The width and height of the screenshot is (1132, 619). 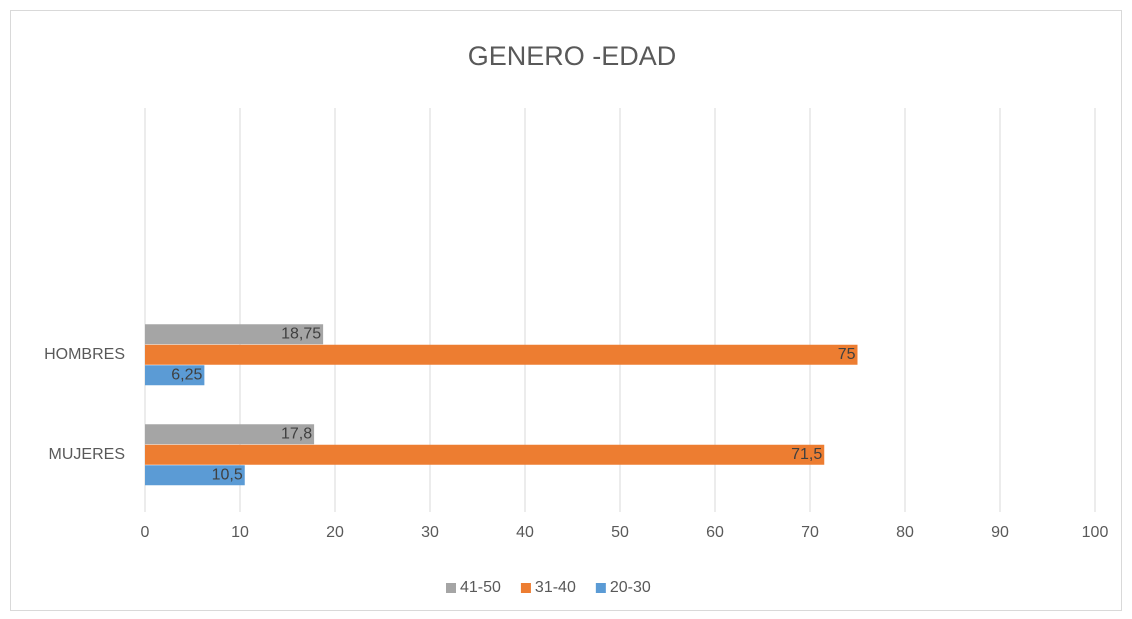 What do you see at coordinates (572, 56) in the screenshot?
I see `chart-title: GENERO -EDAD` at bounding box center [572, 56].